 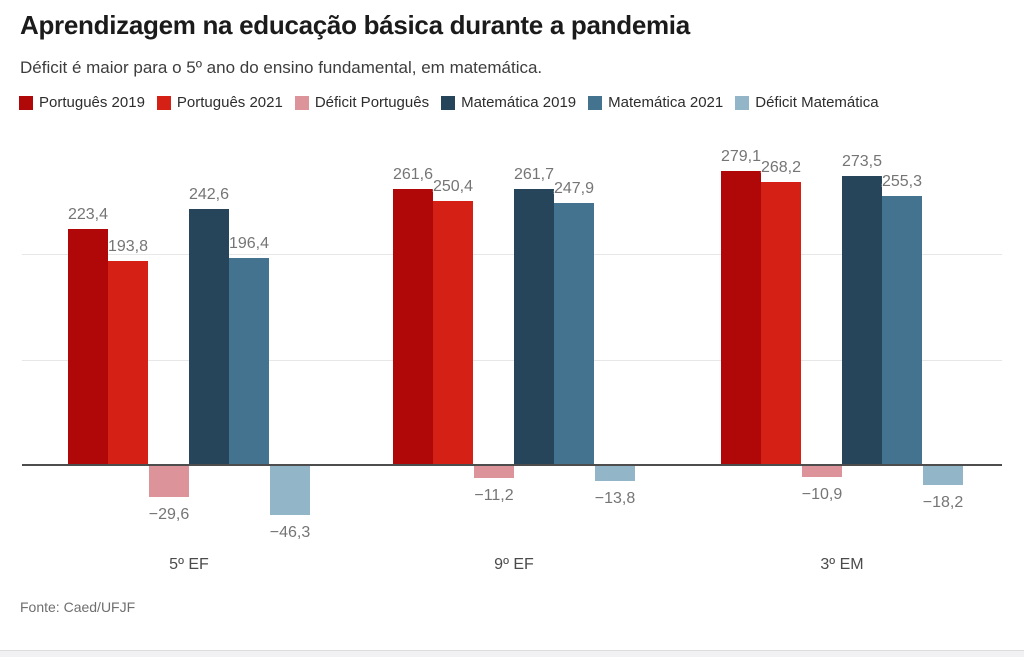 What do you see at coordinates (902, 181) in the screenshot?
I see `value-label-matematica-2021-3-em: 255,3` at bounding box center [902, 181].